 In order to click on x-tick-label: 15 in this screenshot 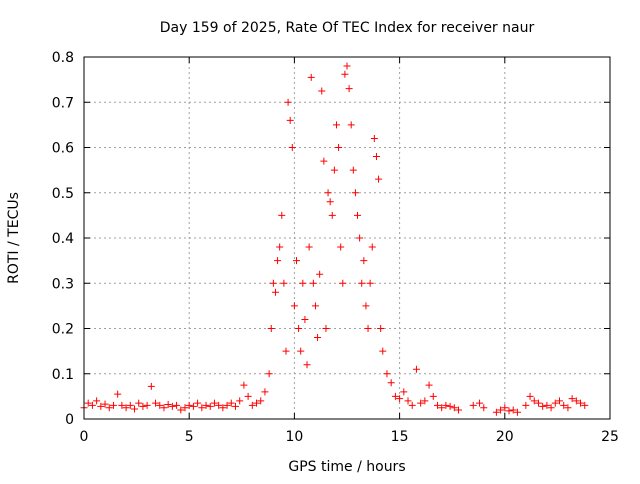, I will do `click(400, 437)`.